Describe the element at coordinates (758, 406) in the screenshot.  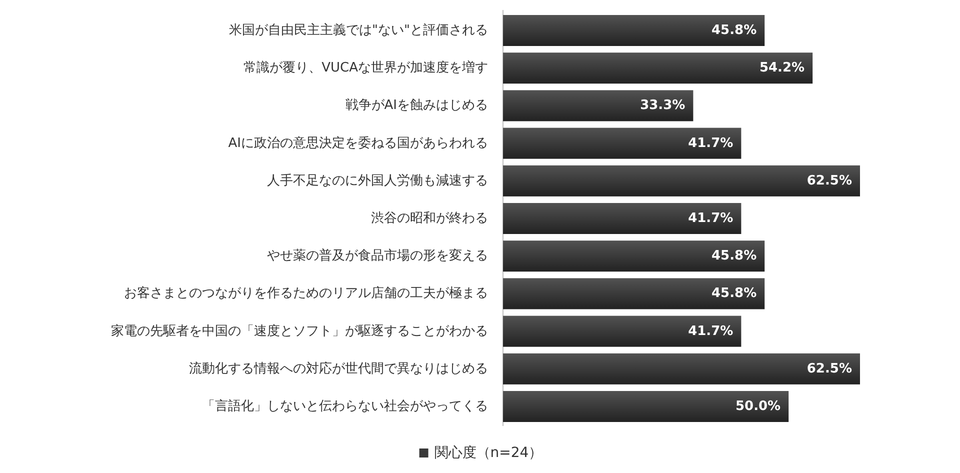
I see `data-label: 50.0%` at that location.